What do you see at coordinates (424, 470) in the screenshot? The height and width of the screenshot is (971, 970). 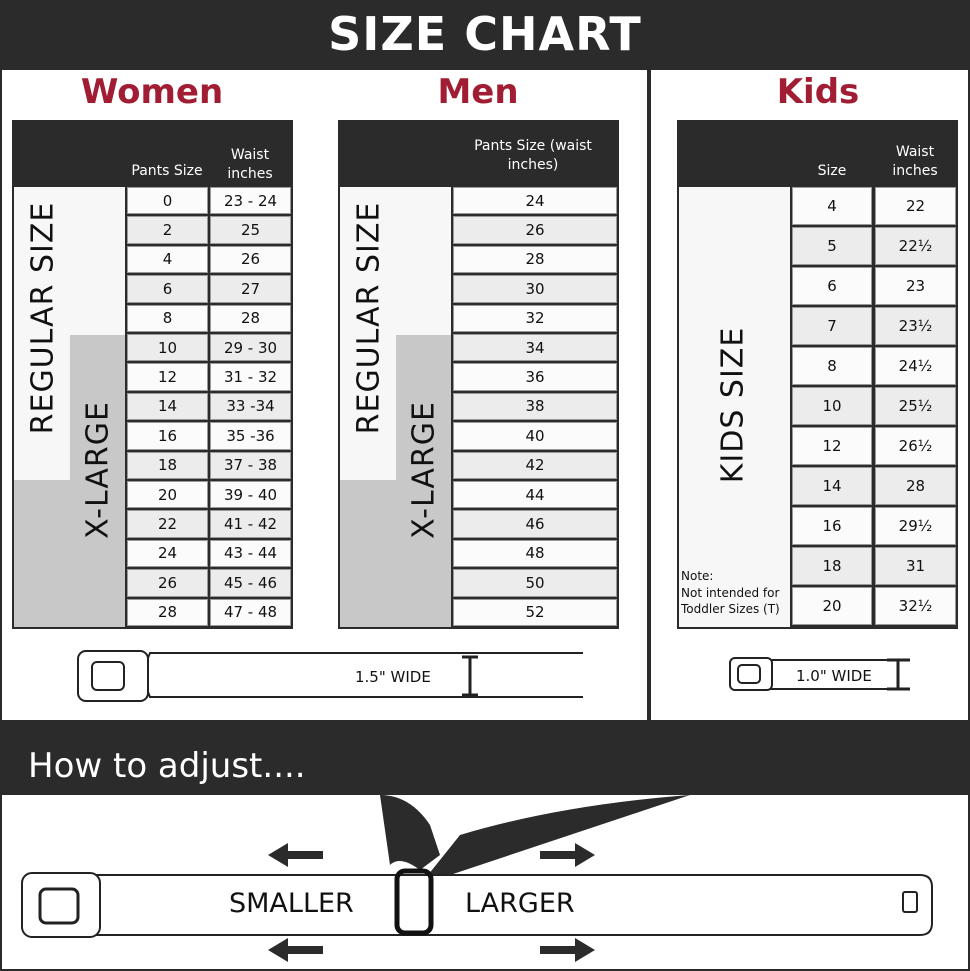 I see `men-xlarge-label: X-LARGE` at bounding box center [424, 470].